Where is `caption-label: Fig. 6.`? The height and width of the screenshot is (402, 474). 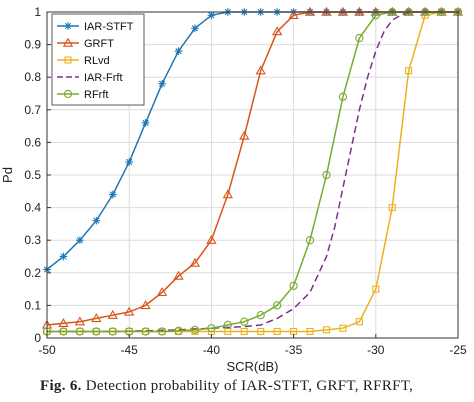 caption-label: Fig. 6. is located at coordinates (61, 386).